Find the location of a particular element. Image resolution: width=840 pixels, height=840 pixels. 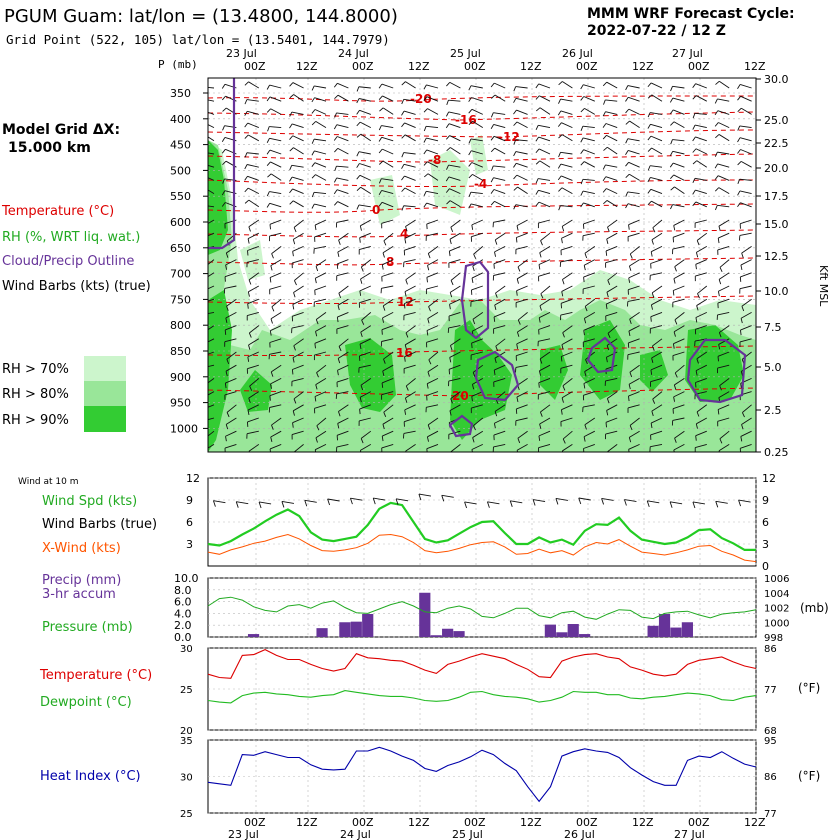

x-wind-line is located at coordinates (482, 548).